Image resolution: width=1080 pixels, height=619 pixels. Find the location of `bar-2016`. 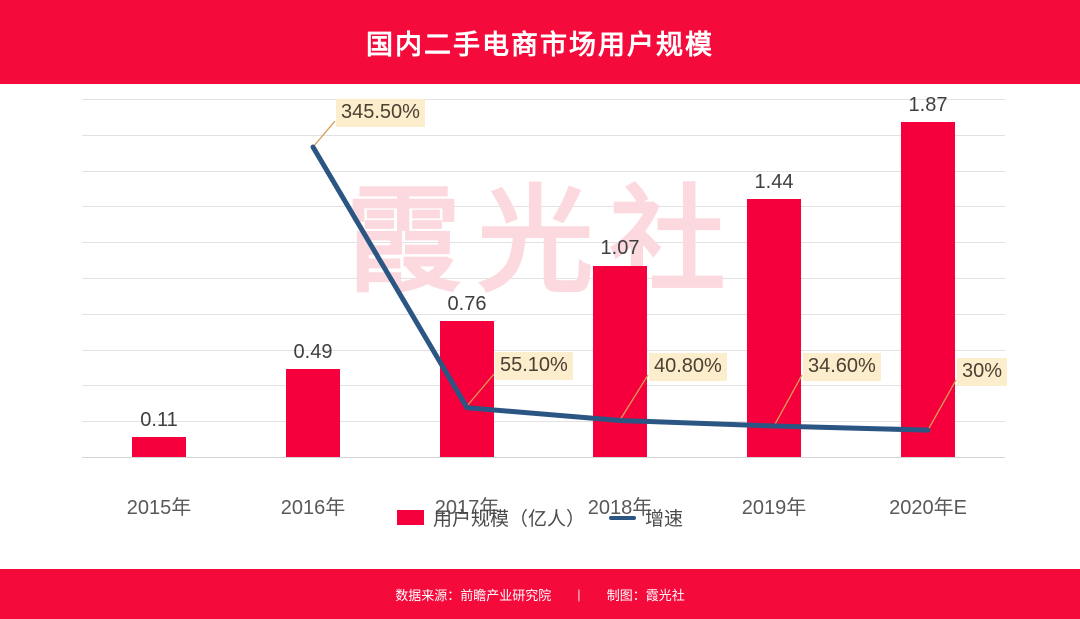

bar-2016 is located at coordinates (313, 413).